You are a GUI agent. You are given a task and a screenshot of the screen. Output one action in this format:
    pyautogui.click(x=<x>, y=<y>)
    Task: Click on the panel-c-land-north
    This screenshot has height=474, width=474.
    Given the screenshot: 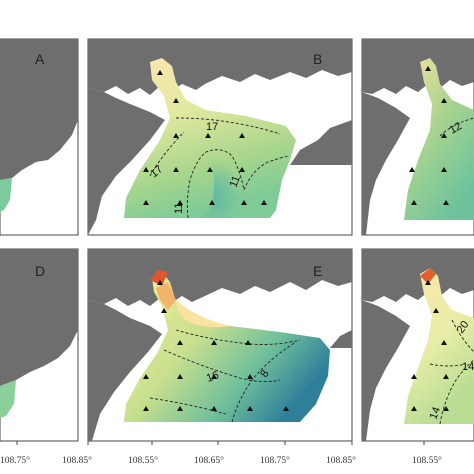 What is the action you would take?
    pyautogui.click(x=418, y=66)
    